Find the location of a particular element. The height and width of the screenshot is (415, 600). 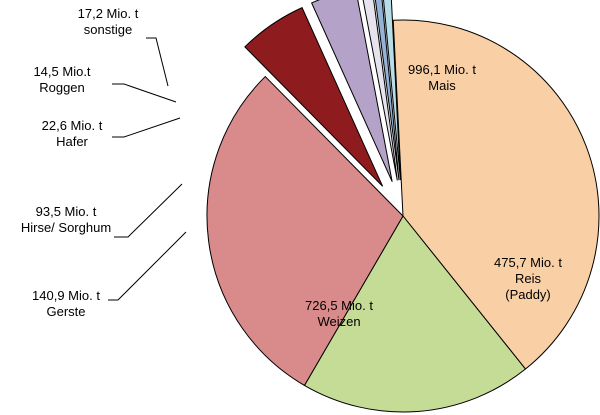

slice-label-hafer: 22,6 Mio. t Hafer is located at coordinates (72, 133).